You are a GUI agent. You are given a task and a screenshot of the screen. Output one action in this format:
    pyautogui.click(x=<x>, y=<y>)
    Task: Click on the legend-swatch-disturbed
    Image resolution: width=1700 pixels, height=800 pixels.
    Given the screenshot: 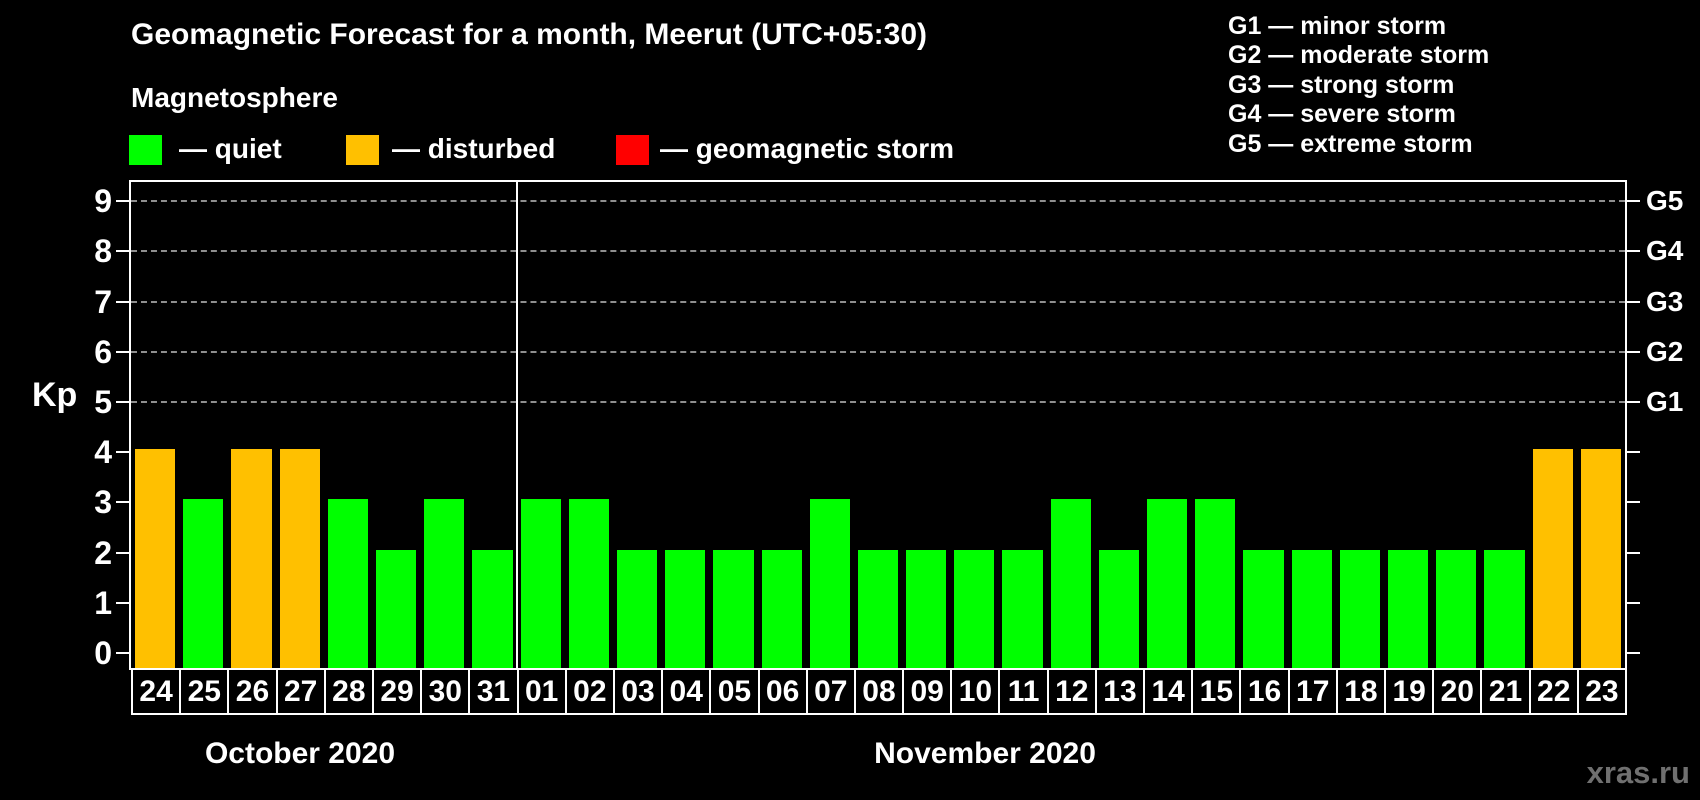 What is the action you would take?
    pyautogui.click(x=362, y=150)
    